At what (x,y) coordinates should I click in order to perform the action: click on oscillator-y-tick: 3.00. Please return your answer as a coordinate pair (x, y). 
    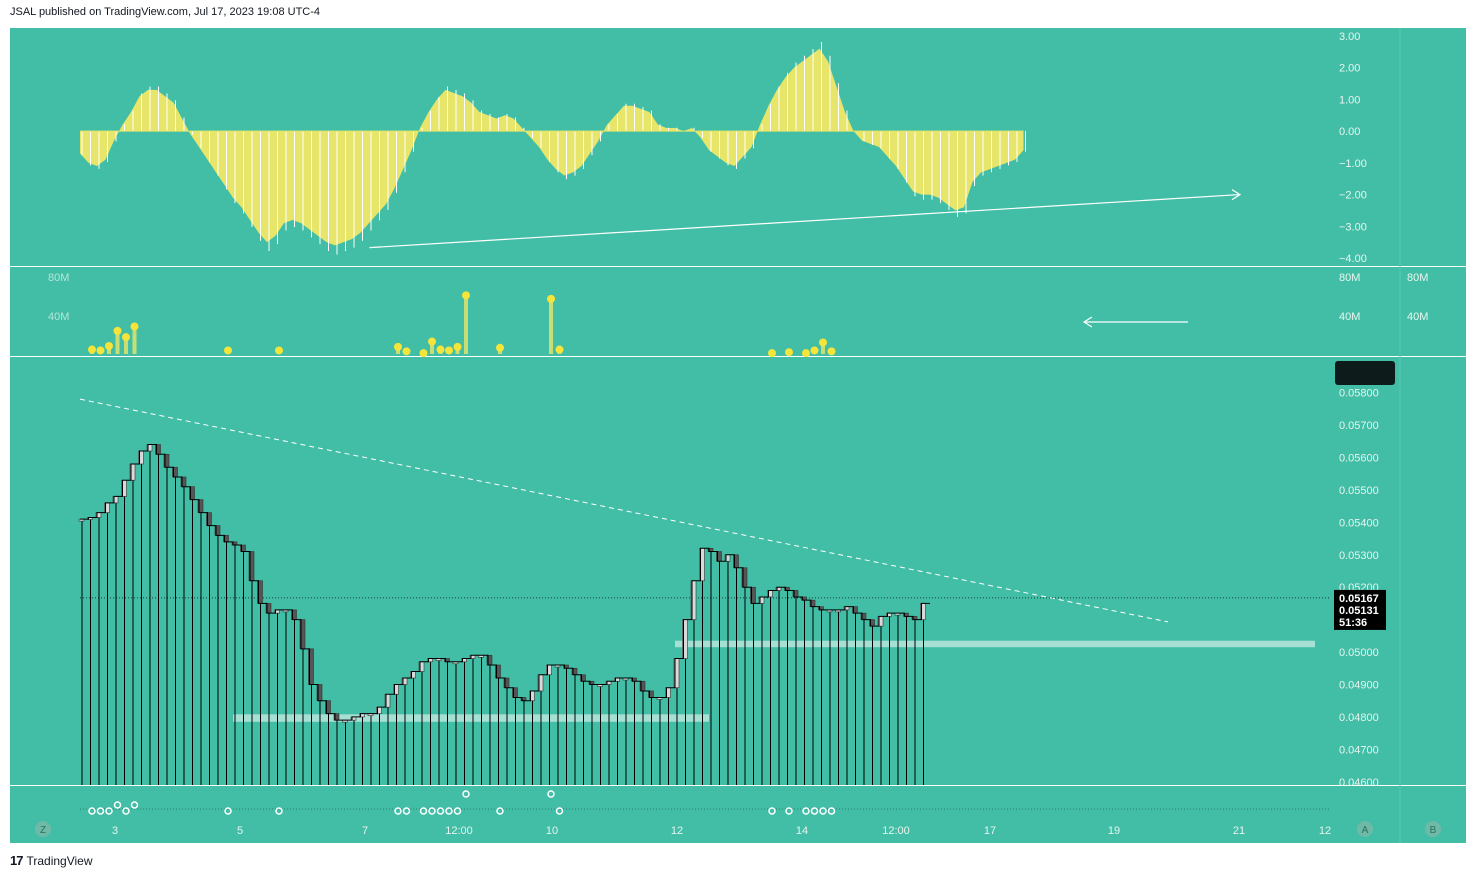
    Looking at the image, I should click on (1349, 37).